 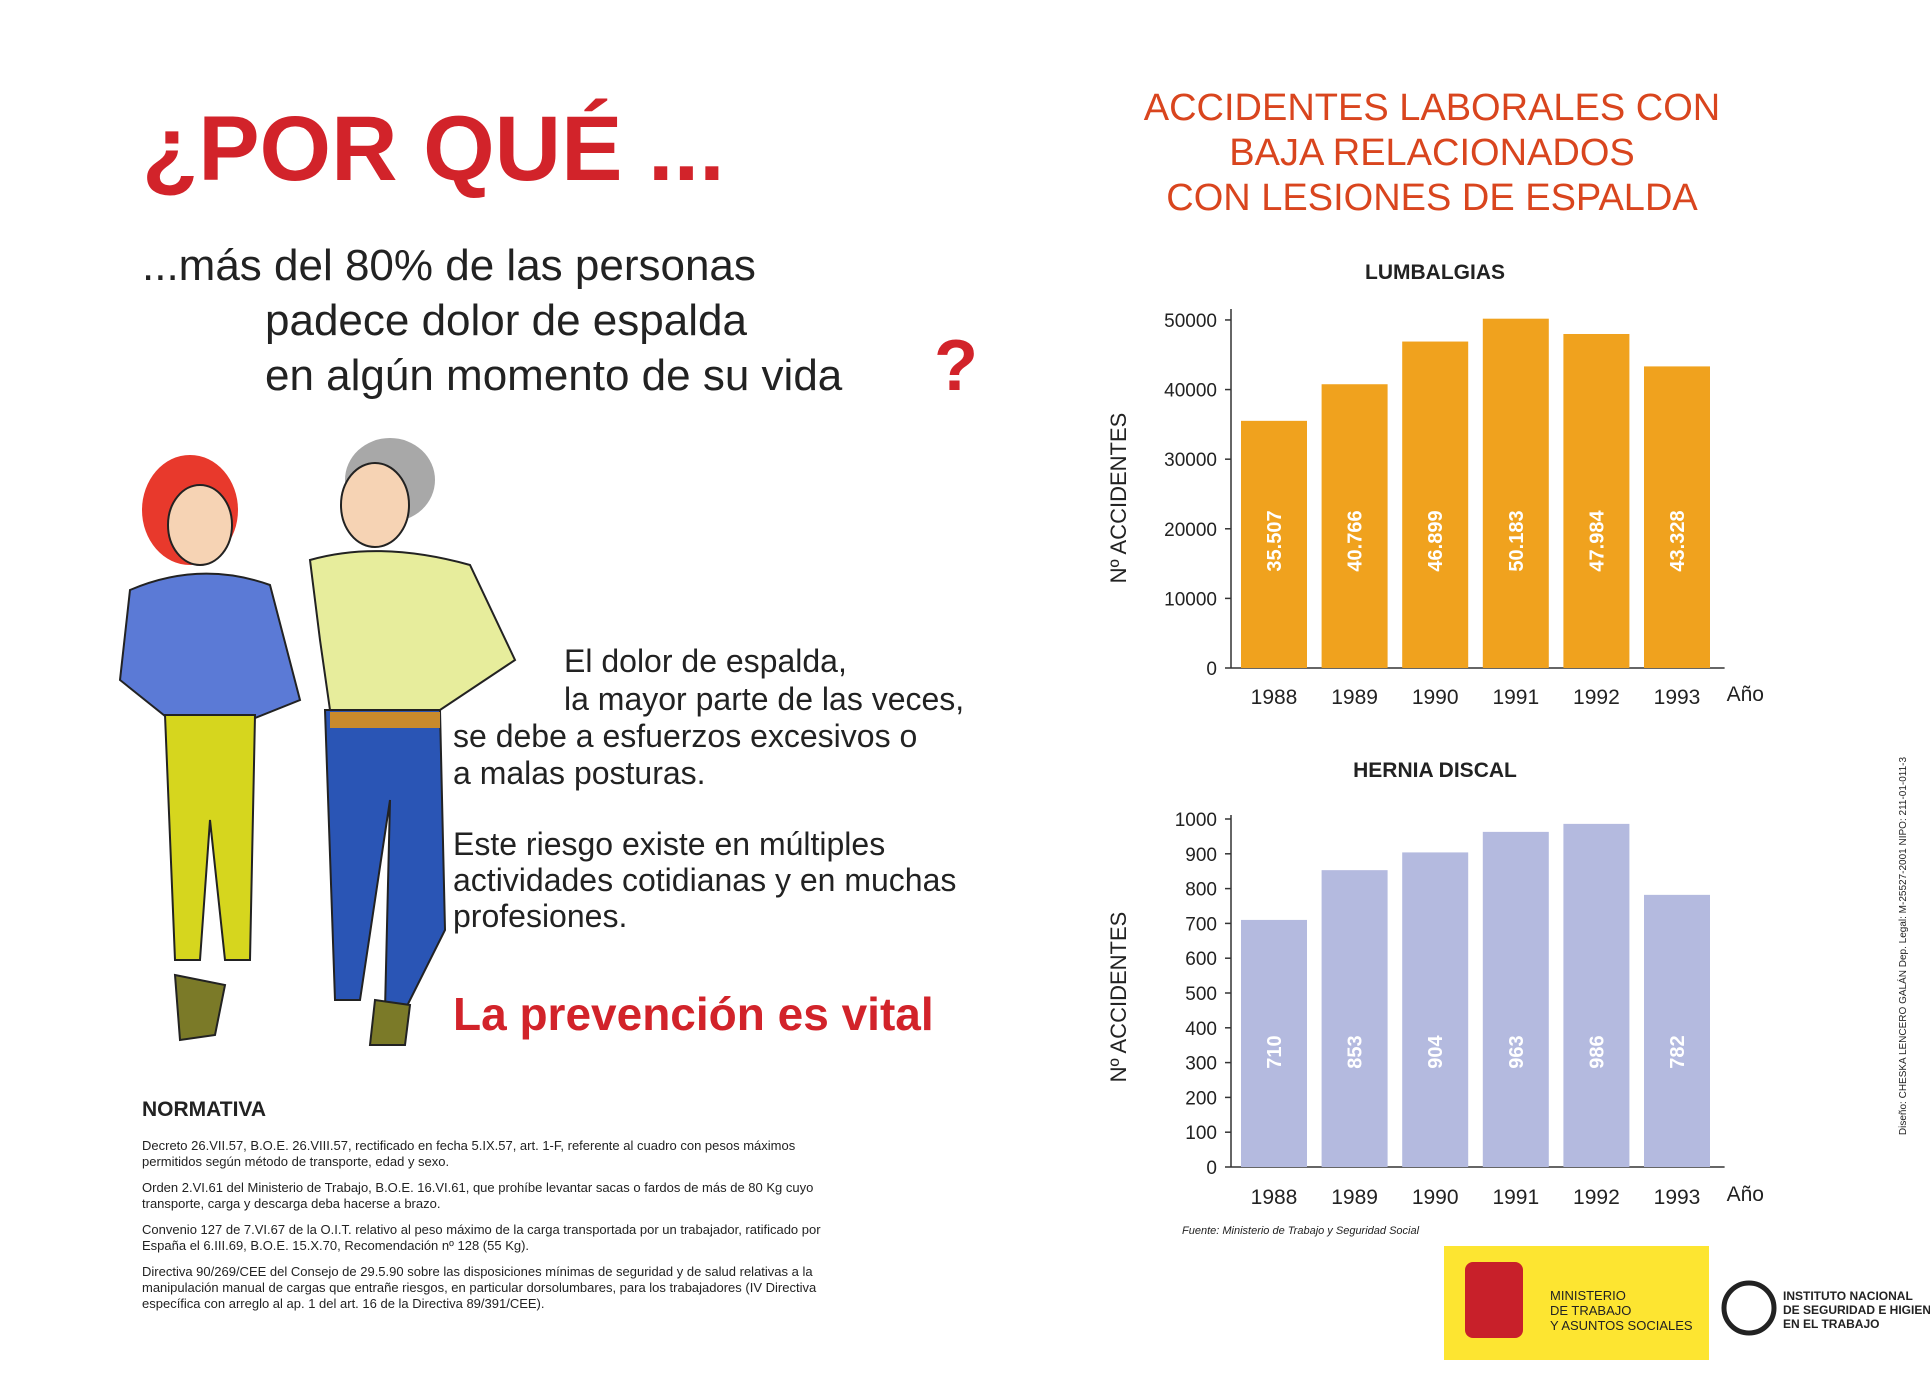 What do you see at coordinates (685, 736) in the screenshot?
I see `body-line: se debe a esfuerzos excesivos o` at bounding box center [685, 736].